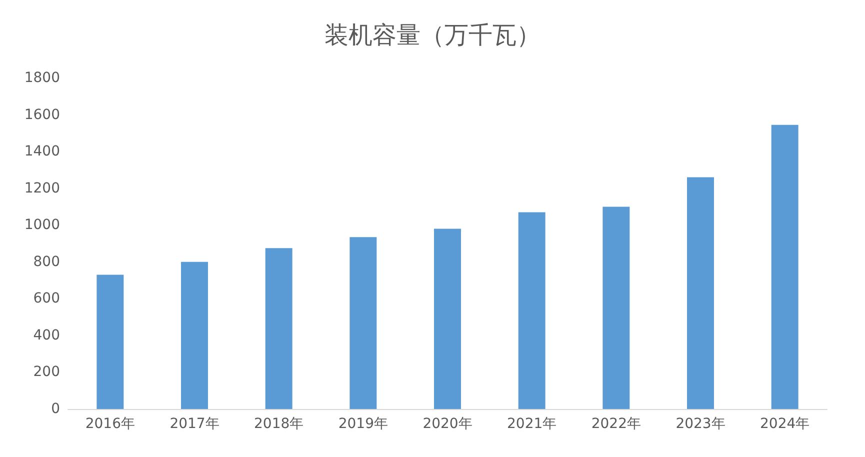  I want to click on y-tick-label: 1800, so click(42, 78).